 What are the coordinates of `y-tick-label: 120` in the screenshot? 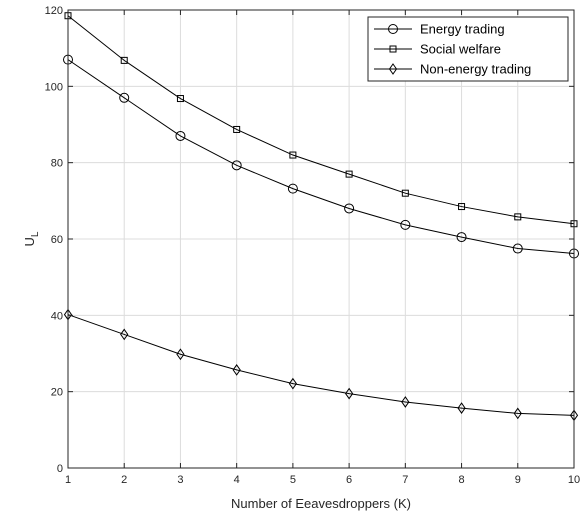 It's located at (54, 11).